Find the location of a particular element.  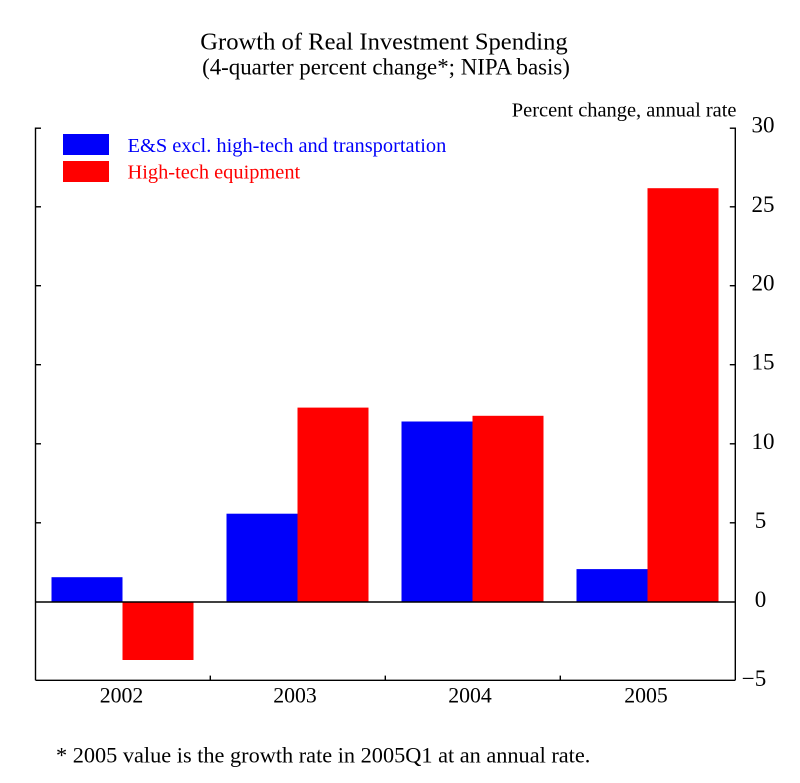

svg-text: 2005 is located at coordinates (646, 696).